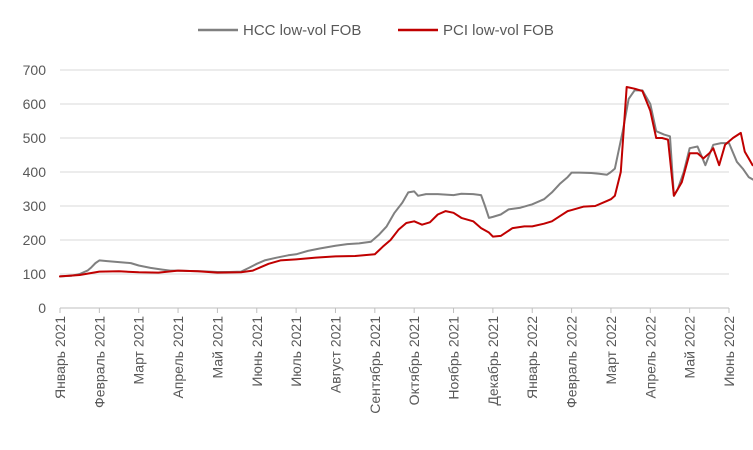 Image resolution: width=753 pixels, height=450 pixels. I want to click on x-tick-label: Март 2022, so click(611, 350).